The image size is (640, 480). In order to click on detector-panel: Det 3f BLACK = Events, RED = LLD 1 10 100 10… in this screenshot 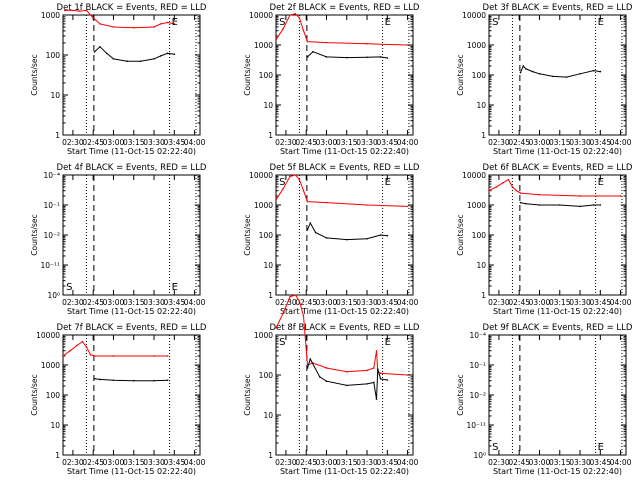, I will do `click(544, 79)`.